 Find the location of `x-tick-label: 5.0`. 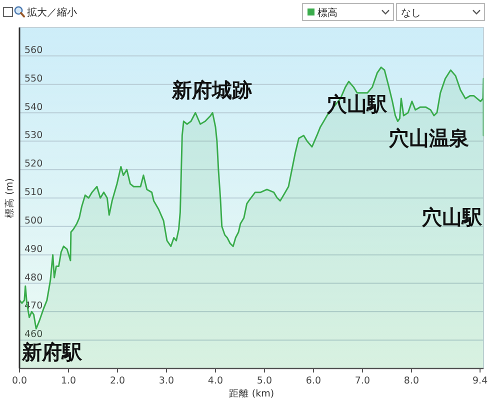

x-tick-label: 5.0 is located at coordinates (264, 381).